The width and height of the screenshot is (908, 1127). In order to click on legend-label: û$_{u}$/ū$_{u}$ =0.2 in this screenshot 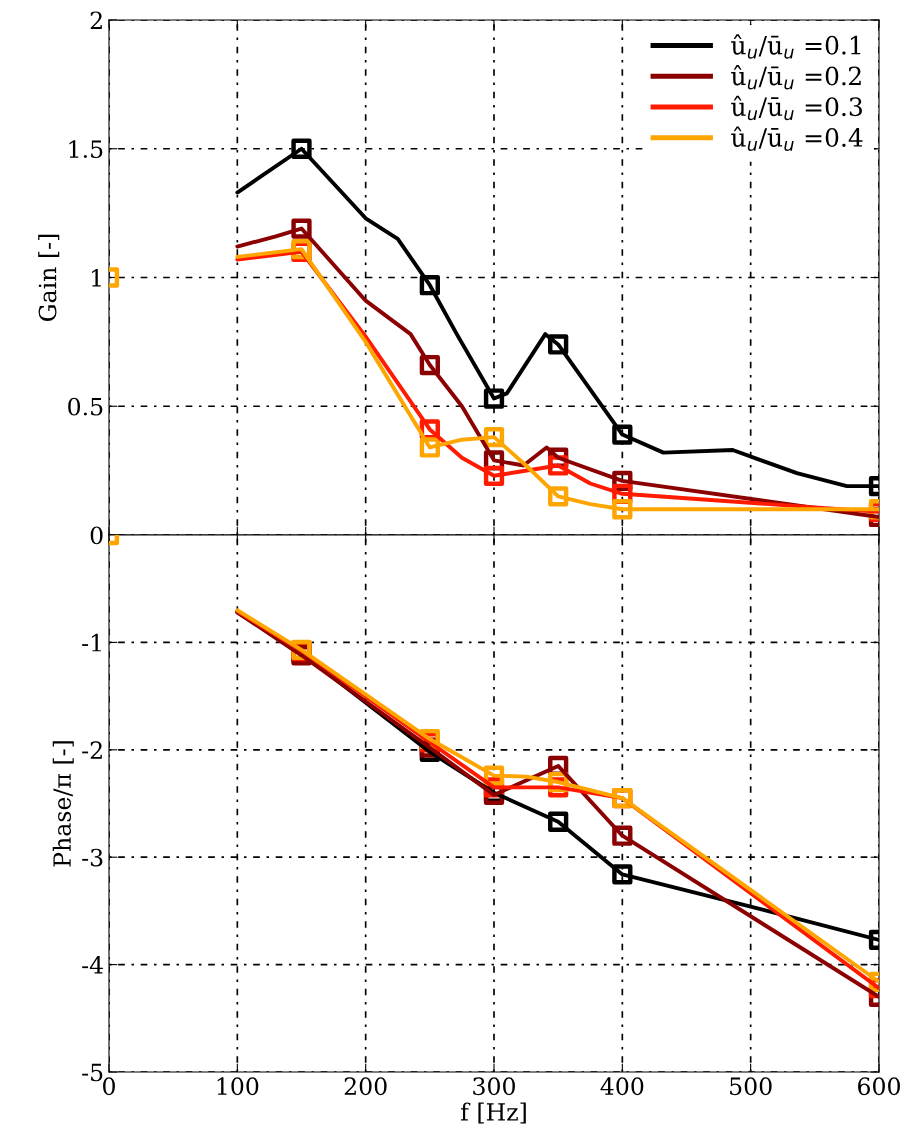, I will do `click(796, 77)`.